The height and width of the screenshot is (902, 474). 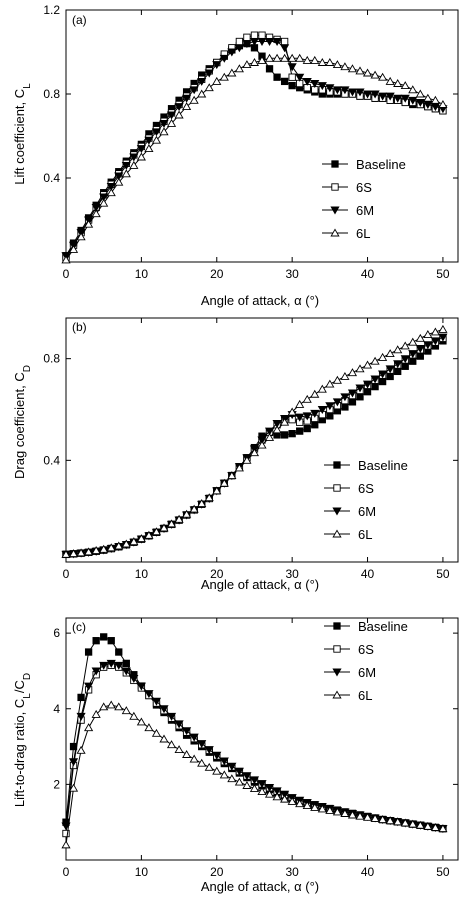 I want to click on y-tick-label: 6, so click(x=56, y=633).